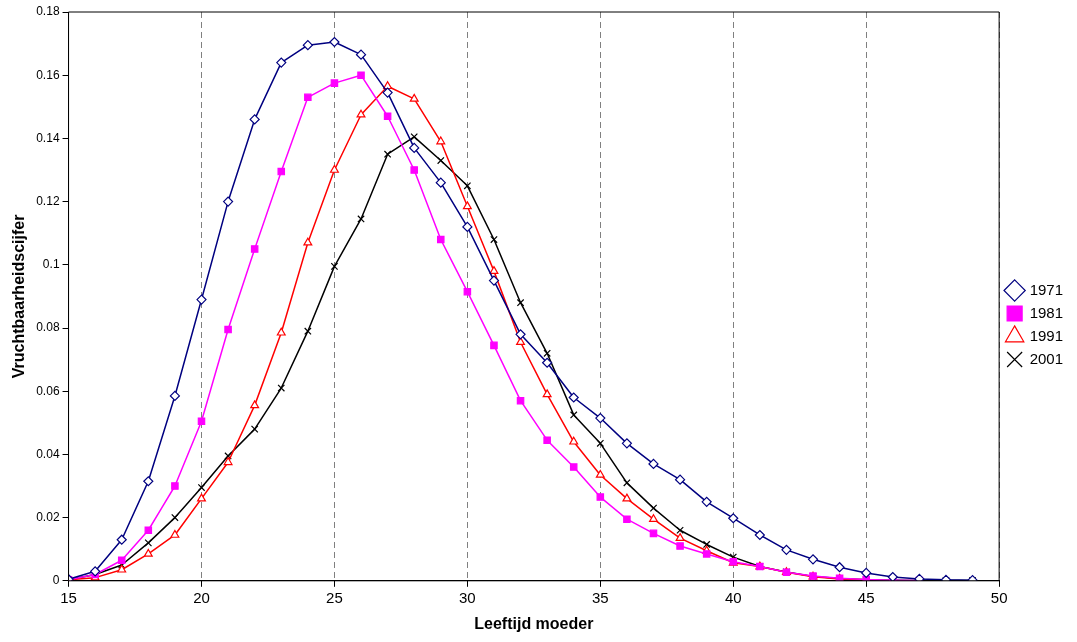 The height and width of the screenshot is (642, 1077). What do you see at coordinates (48, 516) in the screenshot?
I see `y-tick-label: 0.02` at bounding box center [48, 516].